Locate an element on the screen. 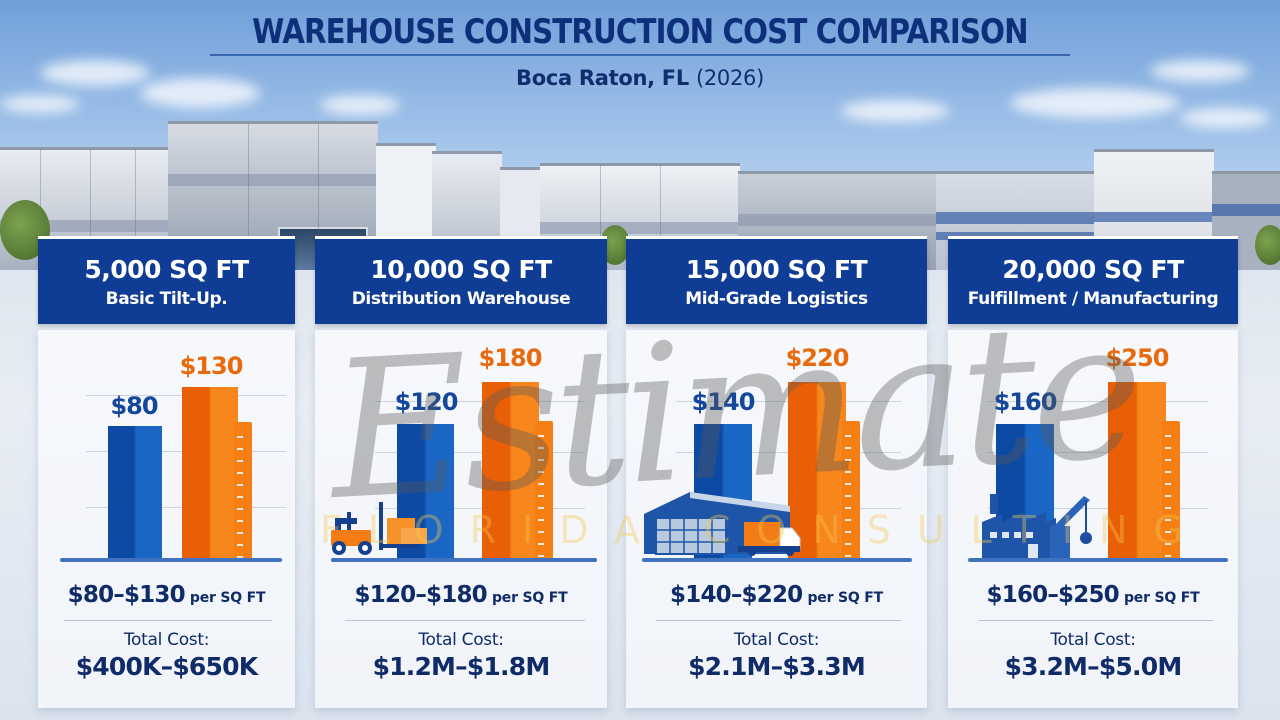  page-subtitle: Boca Raton, FL (2026) is located at coordinates (640, 78).